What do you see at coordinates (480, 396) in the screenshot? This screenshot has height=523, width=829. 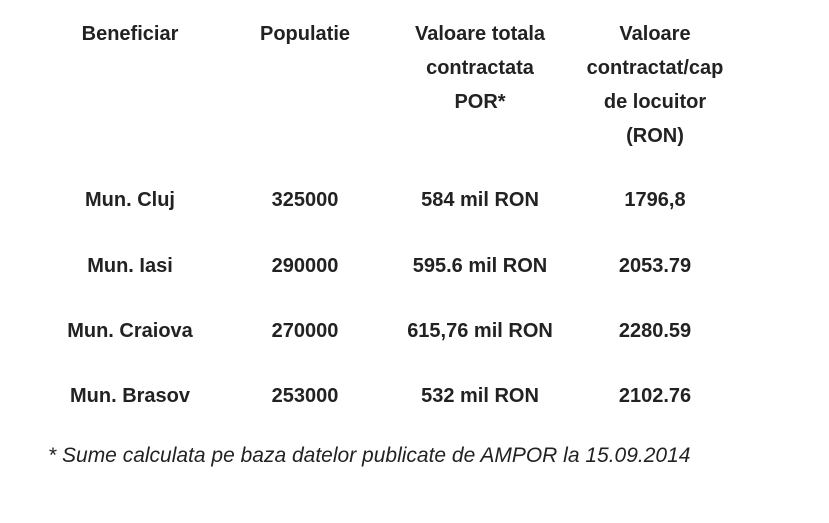 I see `table-cell: 532 mil RON` at bounding box center [480, 396].